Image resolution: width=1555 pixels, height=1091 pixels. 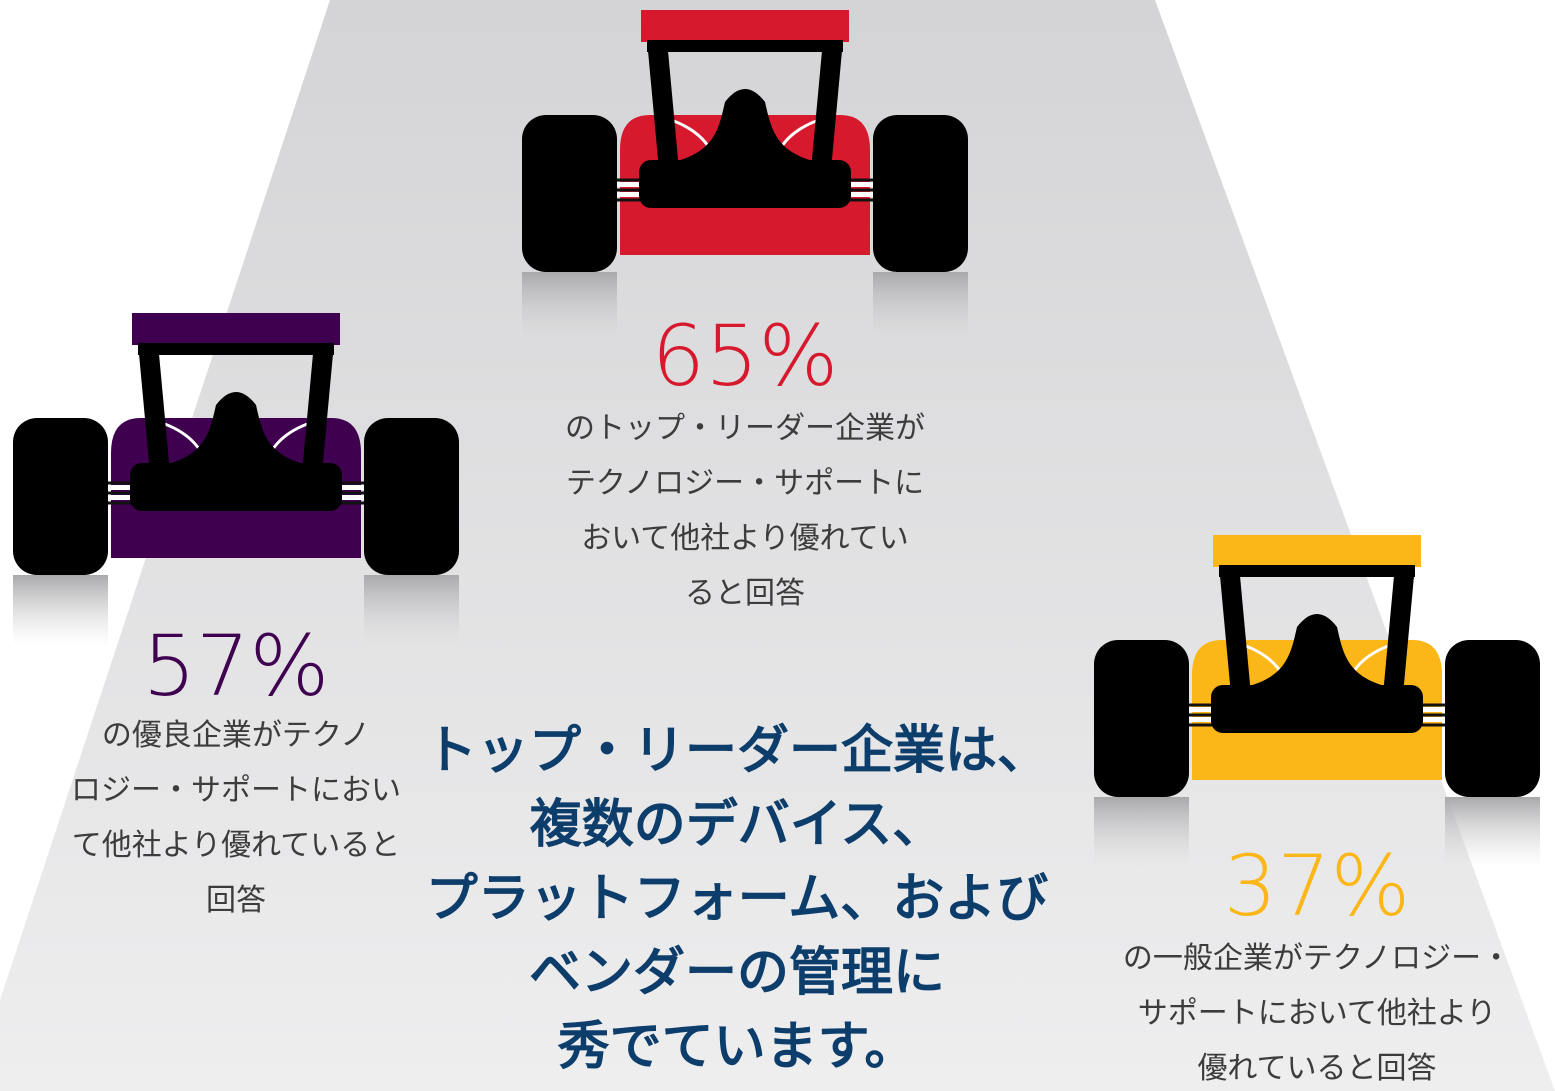 What do you see at coordinates (737, 825) in the screenshot?
I see `headline-line: 複数のデバイス、` at bounding box center [737, 825].